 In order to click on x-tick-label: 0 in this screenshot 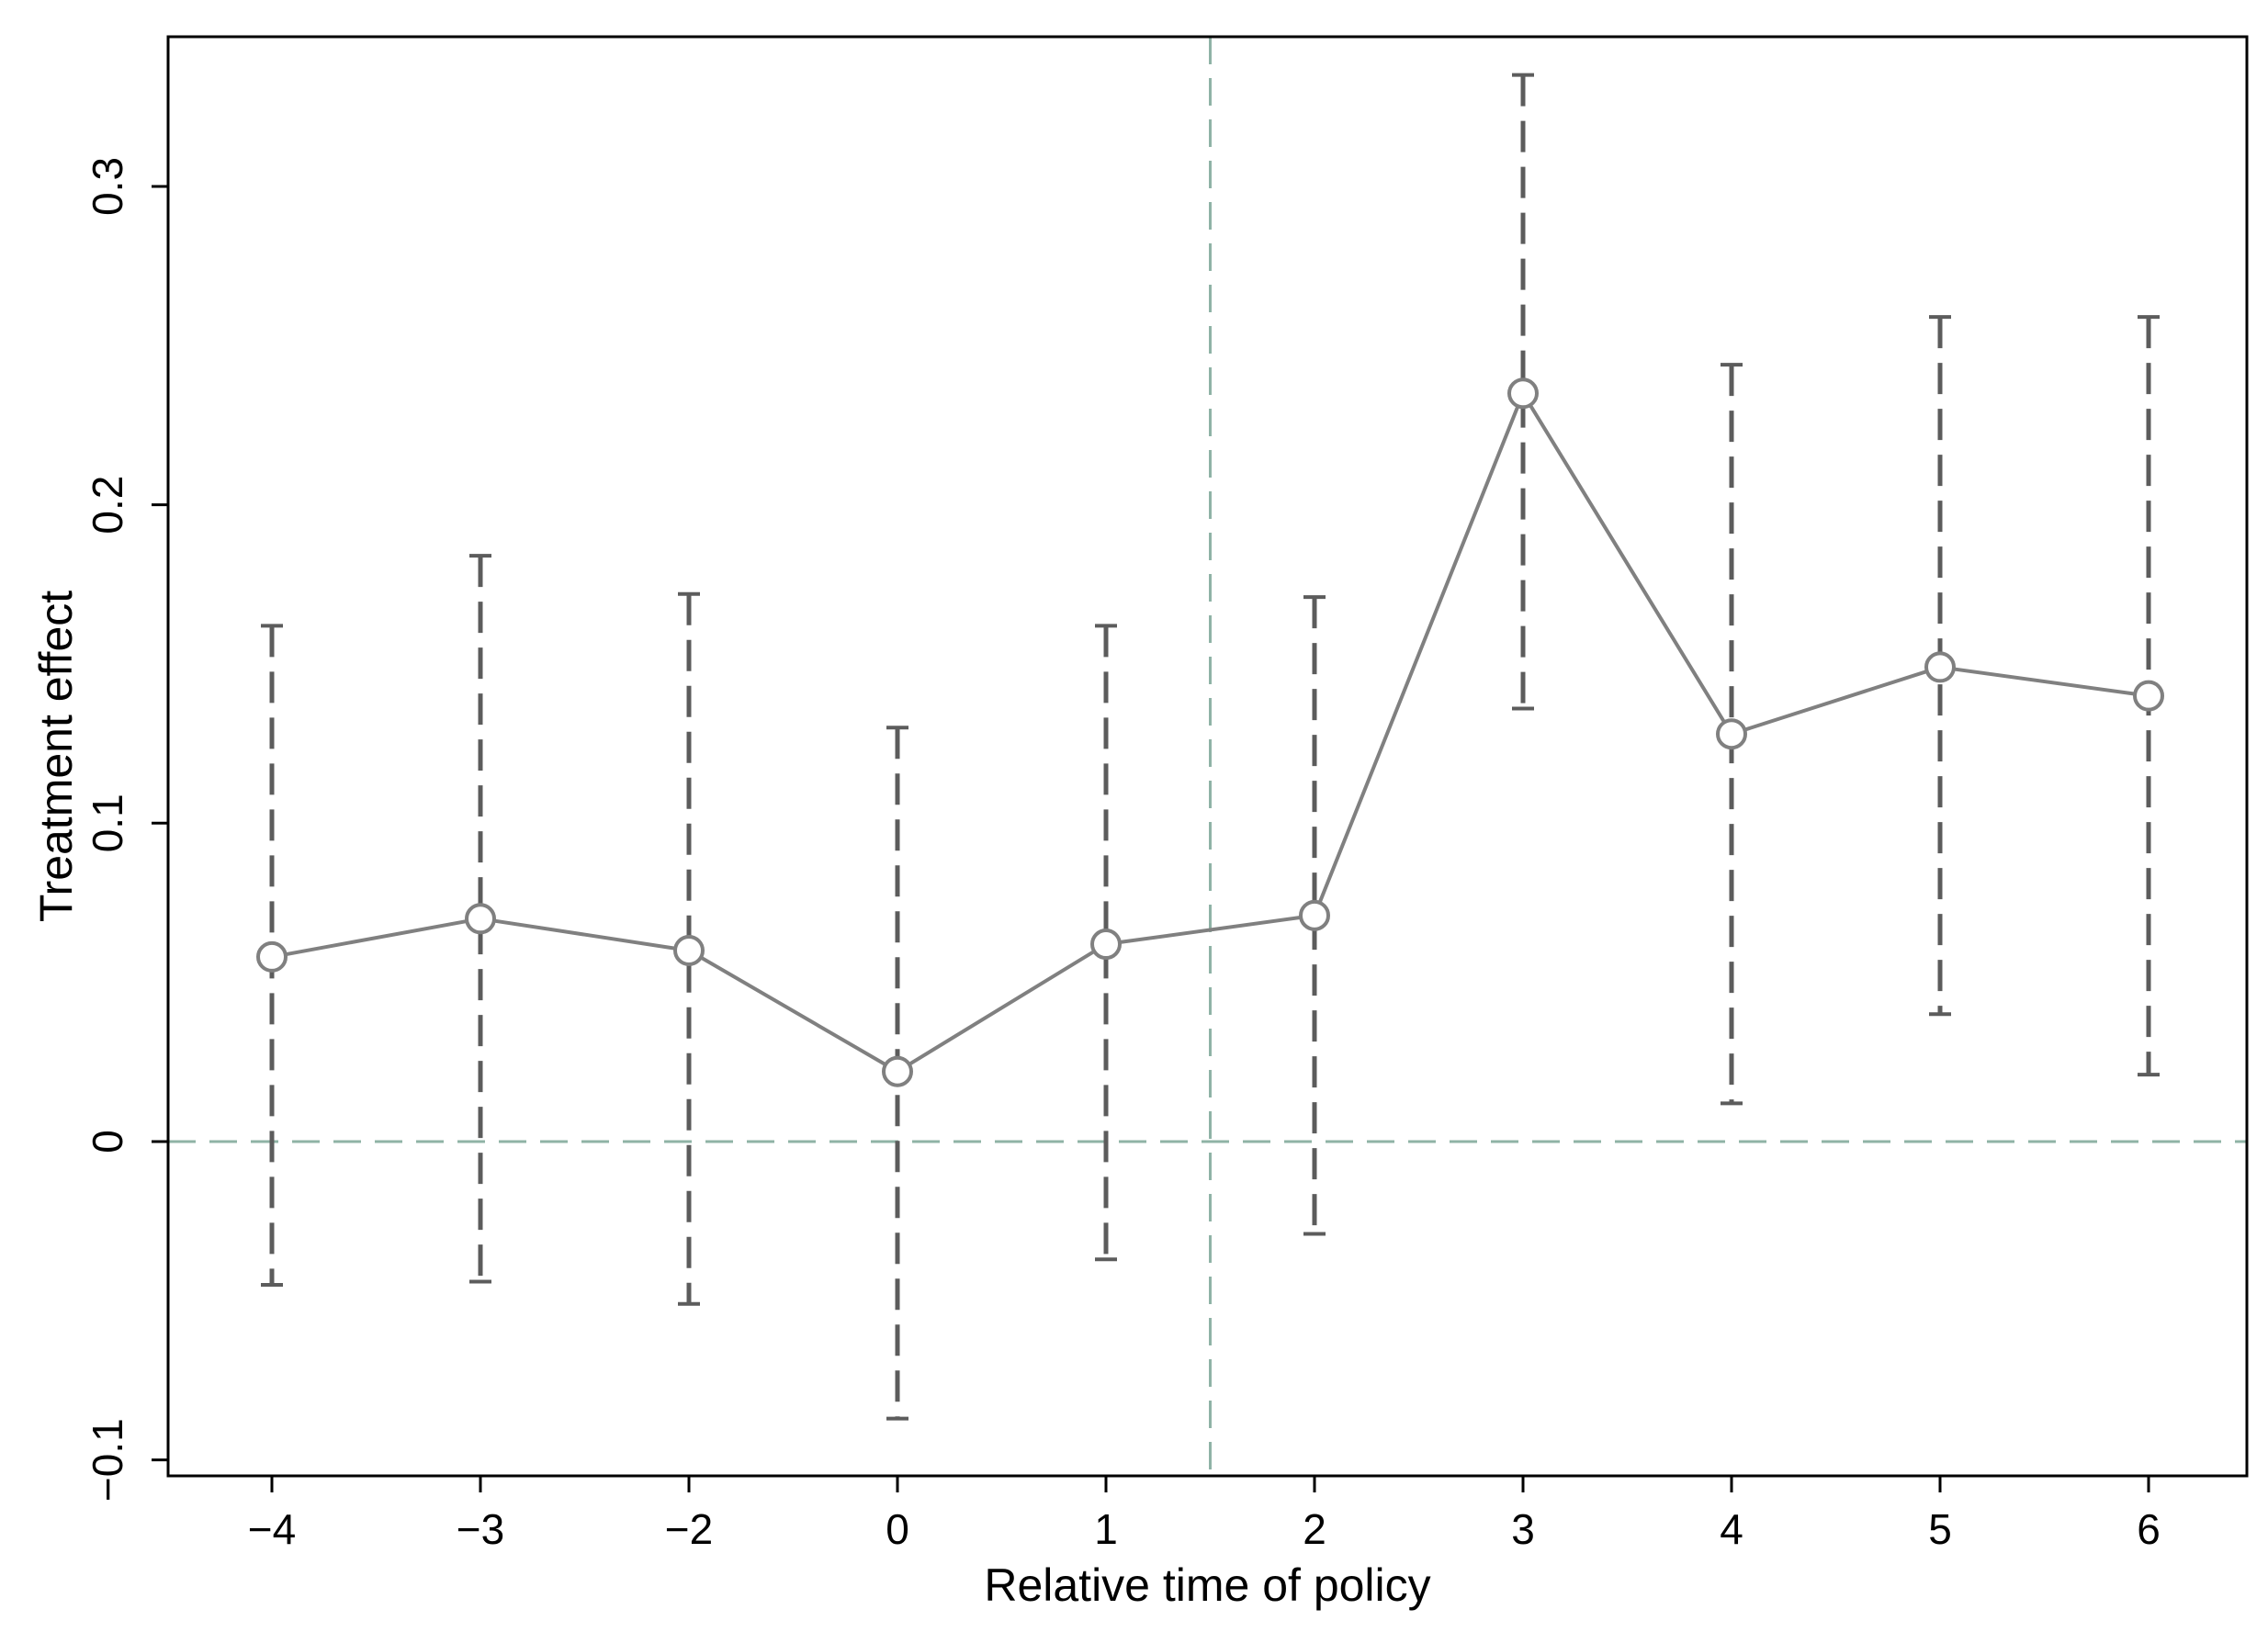, I will do `click(897, 1529)`.